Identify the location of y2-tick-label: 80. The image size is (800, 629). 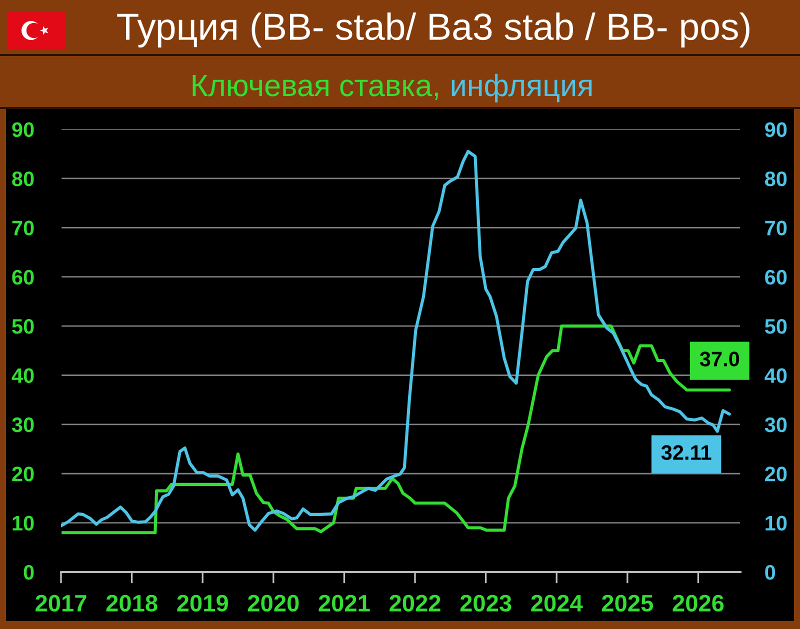
(775, 178).